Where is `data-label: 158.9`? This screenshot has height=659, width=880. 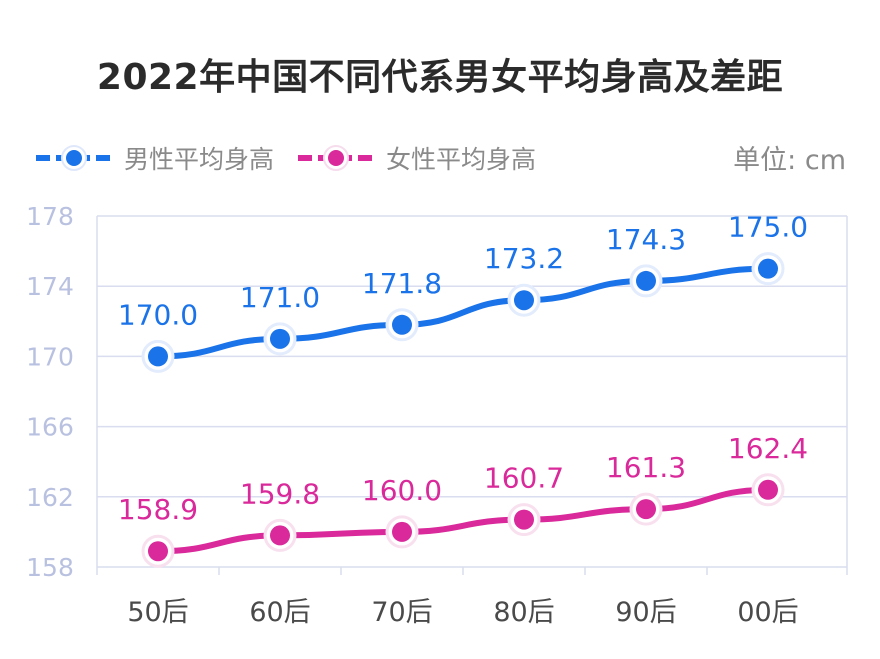 data-label: 158.9 is located at coordinates (158, 509).